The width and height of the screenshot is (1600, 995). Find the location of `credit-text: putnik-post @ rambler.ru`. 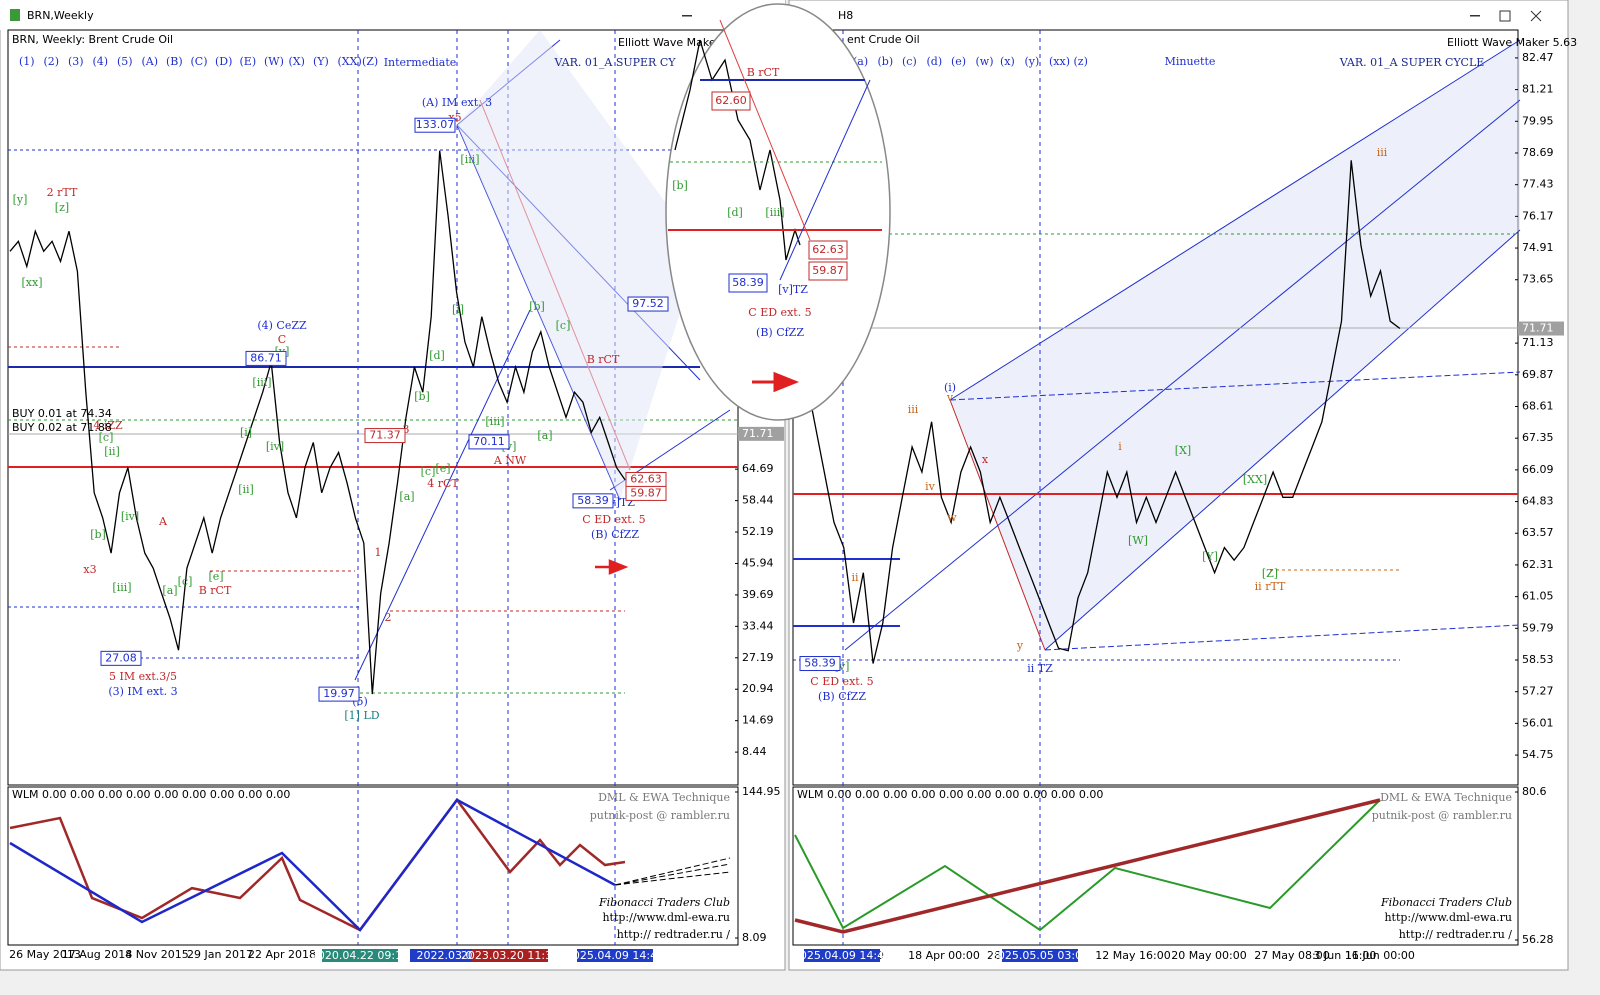

credit-text: putnik-post @ rambler.ru is located at coordinates (660, 815).